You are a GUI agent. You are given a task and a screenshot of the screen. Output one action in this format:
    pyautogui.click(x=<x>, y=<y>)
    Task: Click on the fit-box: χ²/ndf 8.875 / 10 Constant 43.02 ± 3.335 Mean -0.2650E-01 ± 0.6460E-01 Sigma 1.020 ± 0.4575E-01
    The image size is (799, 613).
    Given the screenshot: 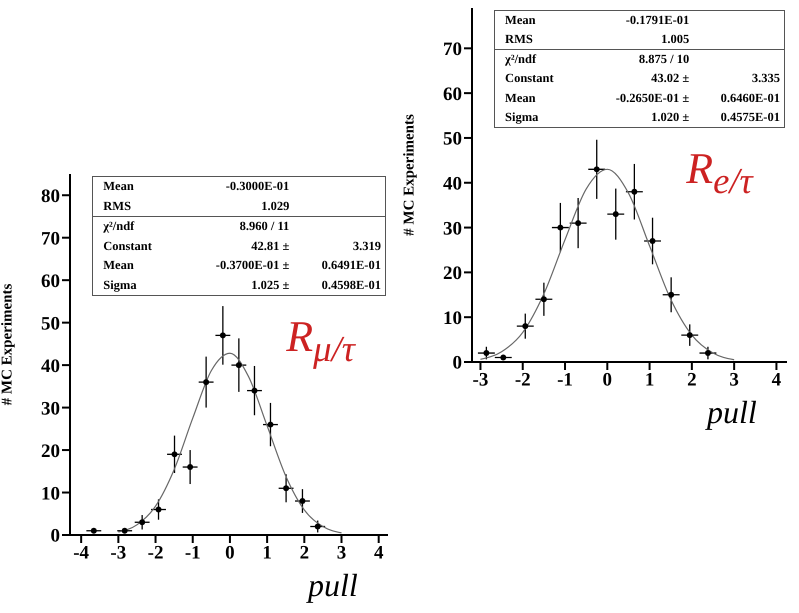 What is the action you would take?
    pyautogui.click(x=639, y=88)
    